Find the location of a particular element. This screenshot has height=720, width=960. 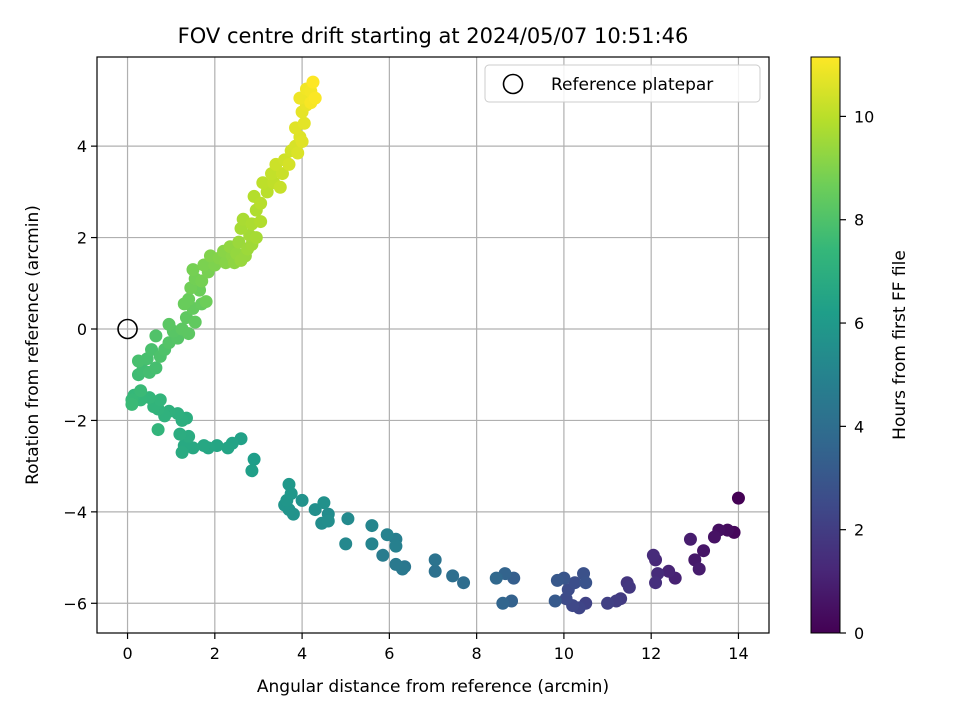

y-axis-ticks: −6 −4 −2 0 2 4 is located at coordinates (80, 375).